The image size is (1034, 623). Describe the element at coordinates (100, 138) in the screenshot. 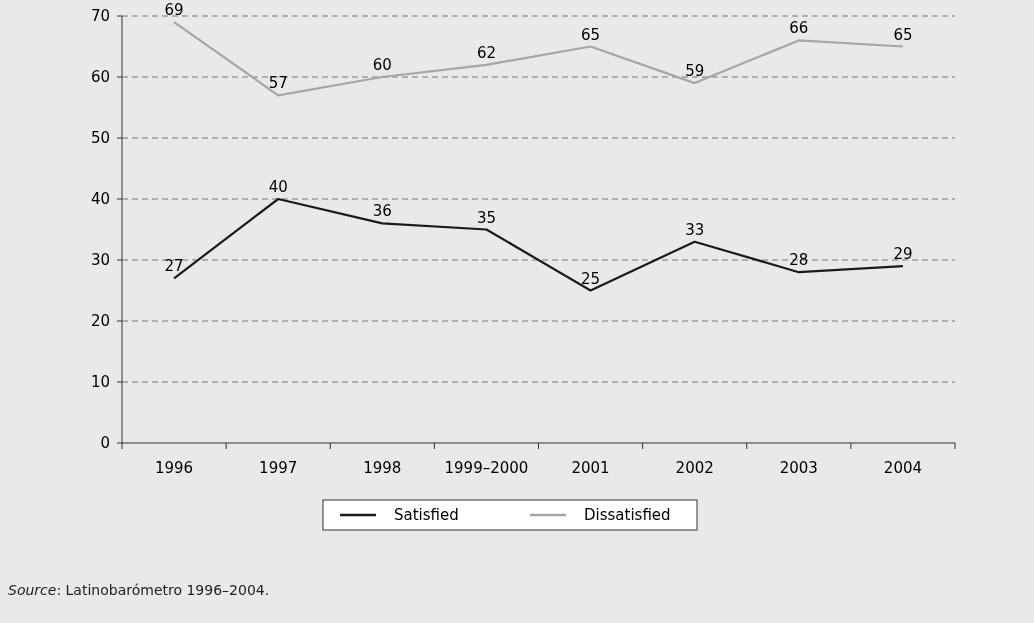

I see `y-tick-label: 50` at that location.